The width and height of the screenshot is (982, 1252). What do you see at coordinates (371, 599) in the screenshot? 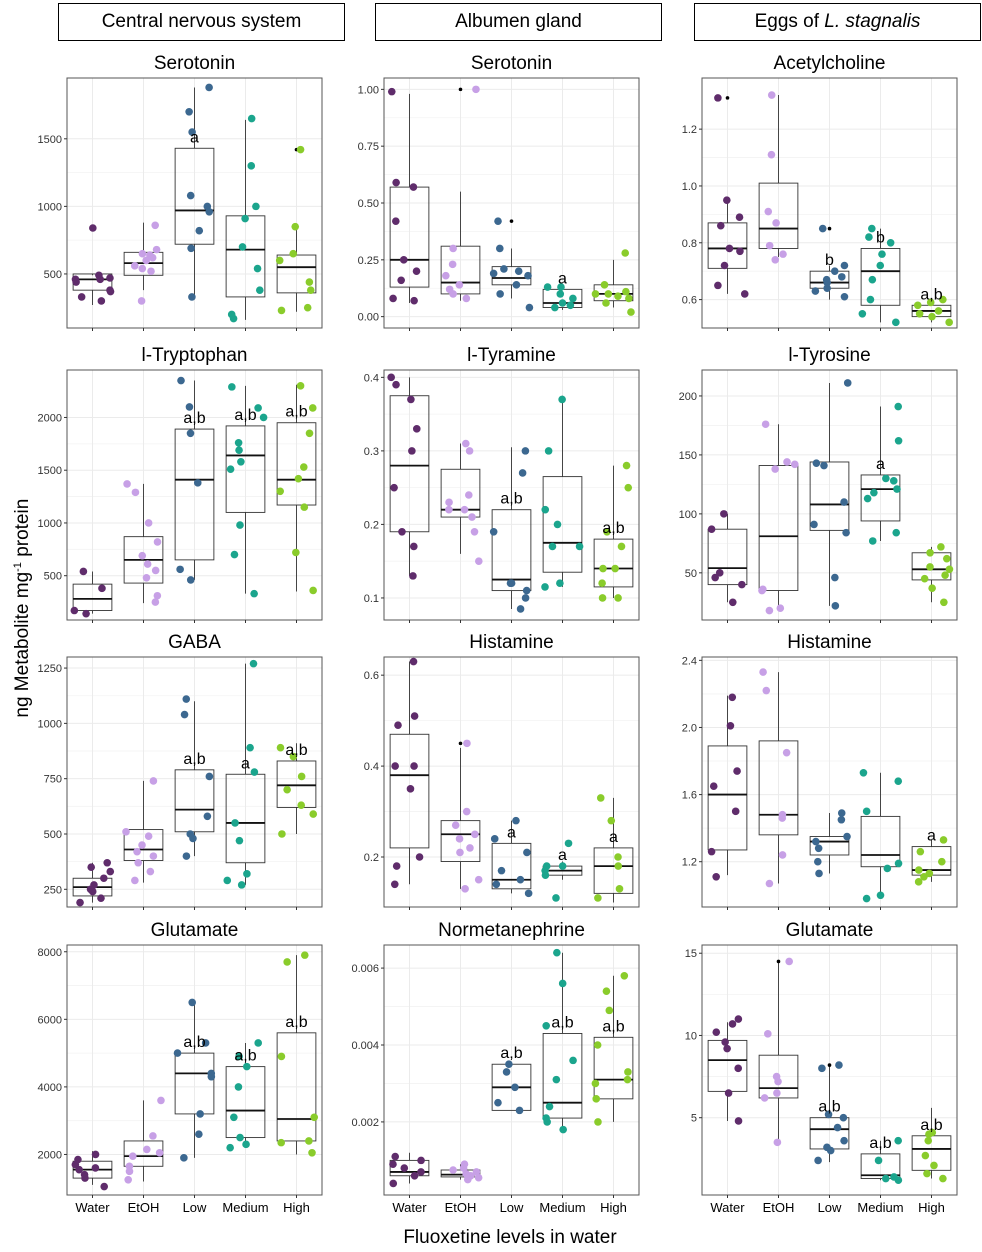
I see `y-tick-label: 0.1` at bounding box center [371, 599].